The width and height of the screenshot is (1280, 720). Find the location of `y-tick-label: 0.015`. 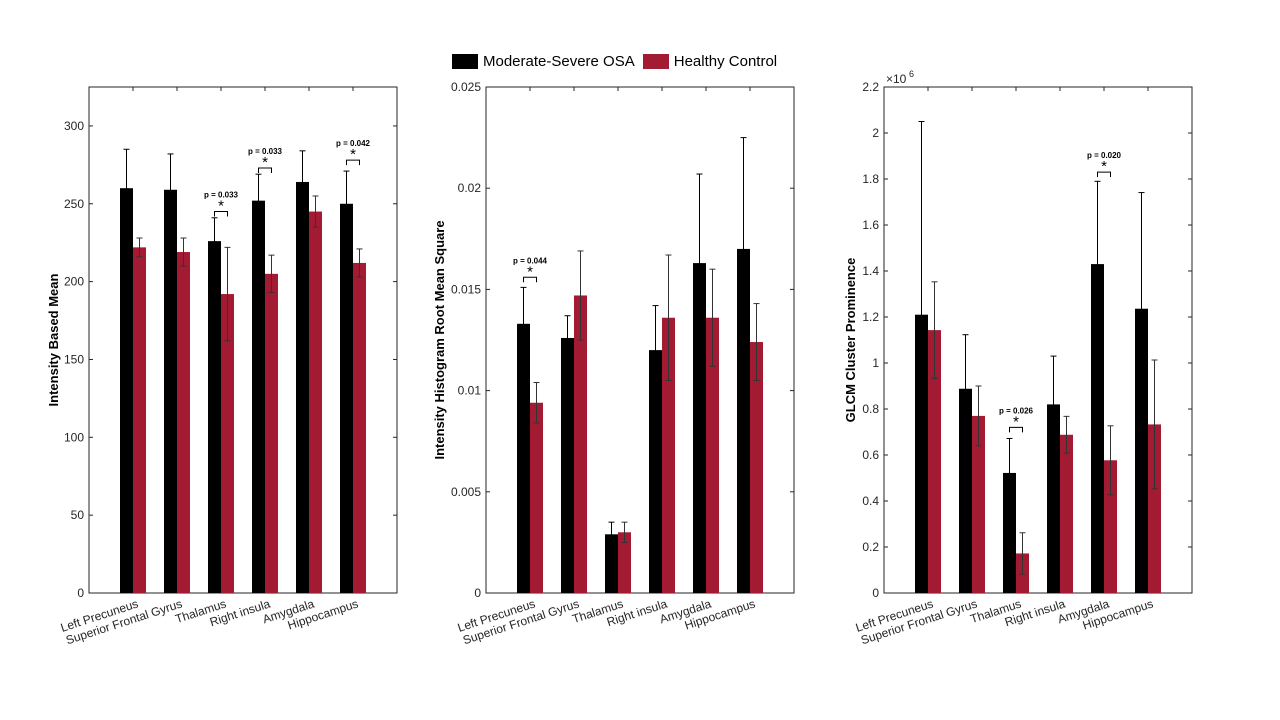

y-tick-label: 0.015 is located at coordinates (466, 289).